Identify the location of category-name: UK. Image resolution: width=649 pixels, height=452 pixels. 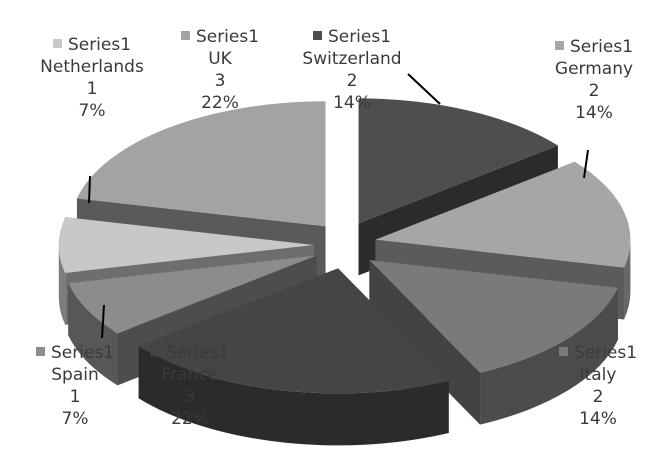
(220, 59).